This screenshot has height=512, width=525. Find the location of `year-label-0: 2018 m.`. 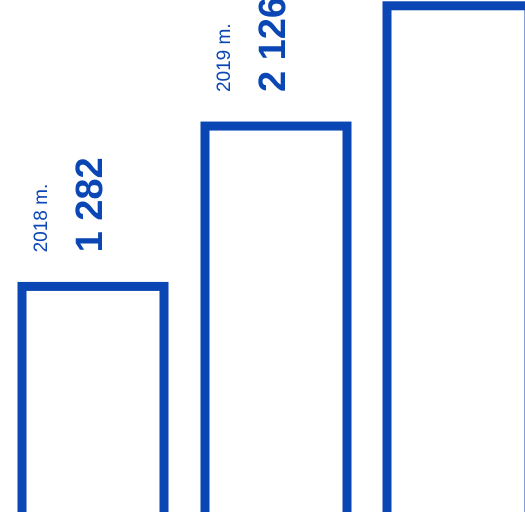

year-label-0: 2018 m. is located at coordinates (41, 218).